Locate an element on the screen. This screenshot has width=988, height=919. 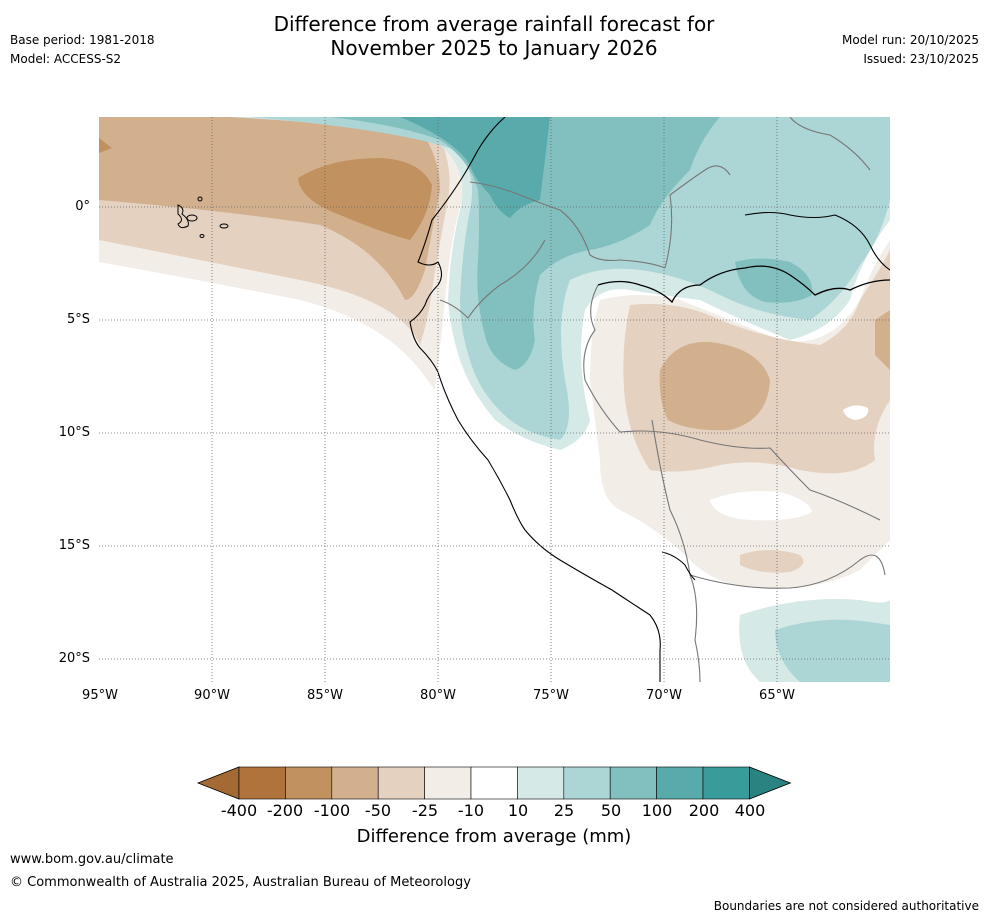
country-border-peru-brazil is located at coordinates (732, 402).